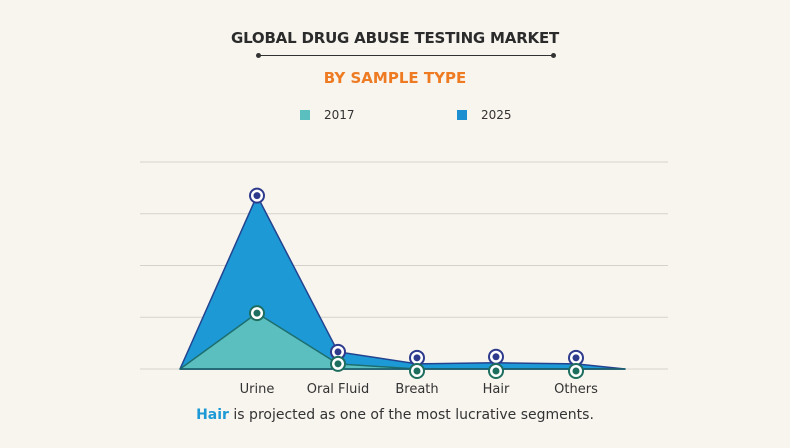 This screenshot has width=790, height=448. Describe the element at coordinates (338, 389) in the screenshot. I see `x-tick-label: Oral Fluid` at that location.